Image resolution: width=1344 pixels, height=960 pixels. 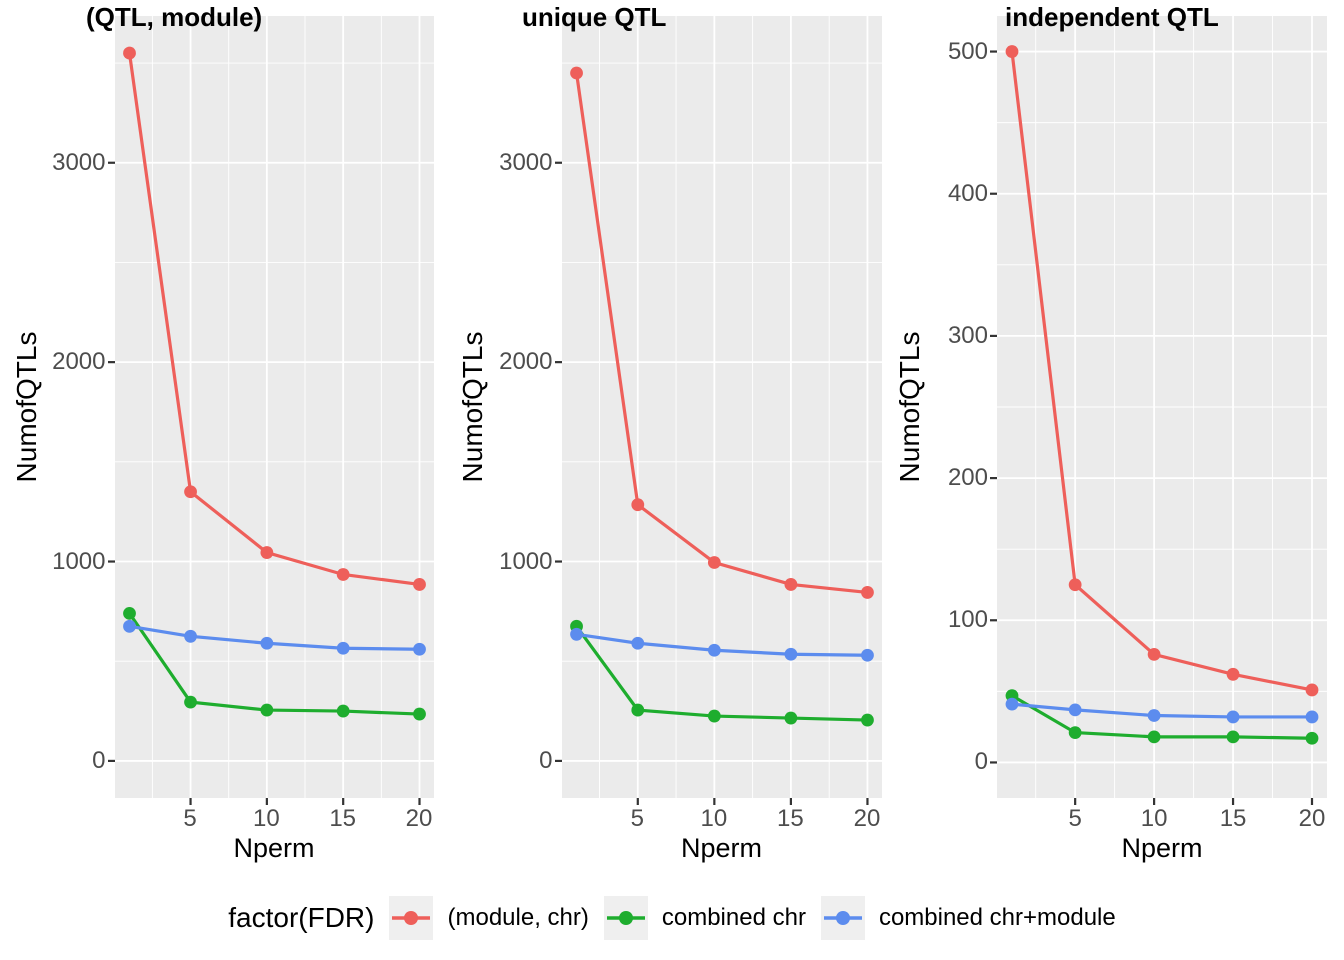 I want to click on legend-item-label: combined chr, so click(x=733, y=917).